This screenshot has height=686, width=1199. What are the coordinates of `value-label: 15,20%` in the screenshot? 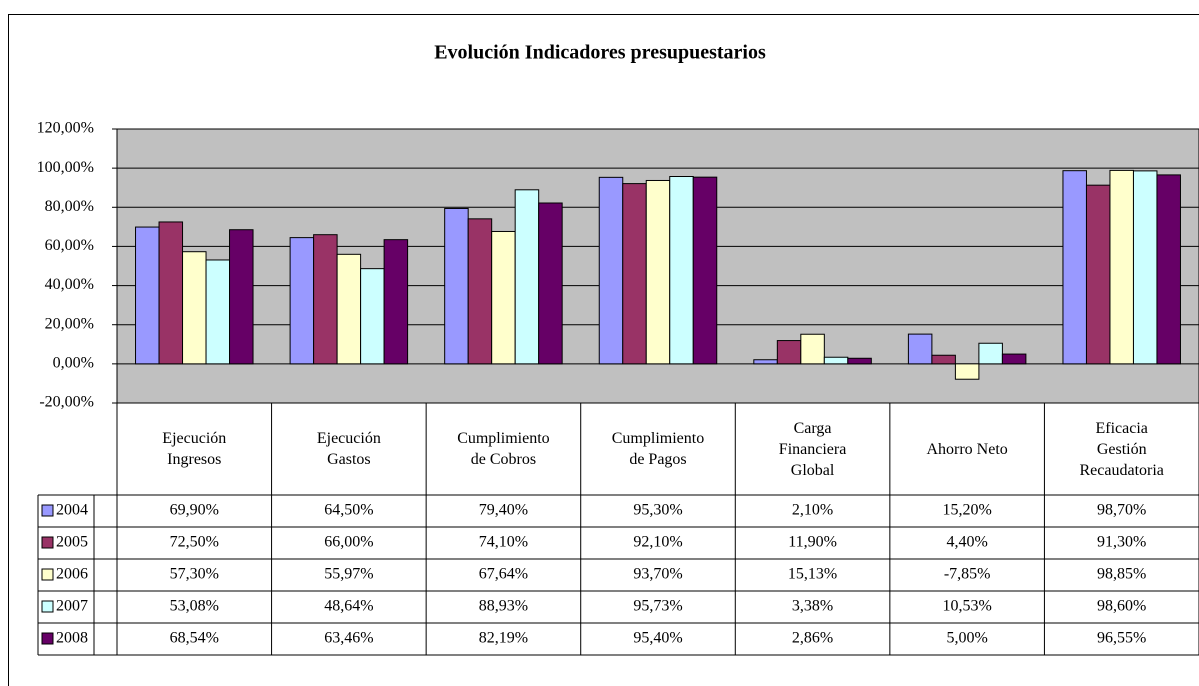 It's located at (966, 510).